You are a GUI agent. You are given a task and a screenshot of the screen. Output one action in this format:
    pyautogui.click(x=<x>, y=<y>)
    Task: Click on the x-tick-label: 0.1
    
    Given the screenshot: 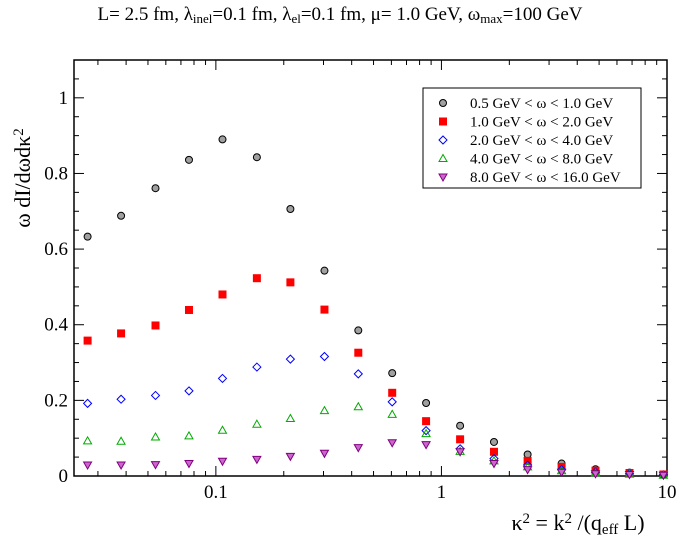 What is the action you would take?
    pyautogui.click(x=216, y=492)
    